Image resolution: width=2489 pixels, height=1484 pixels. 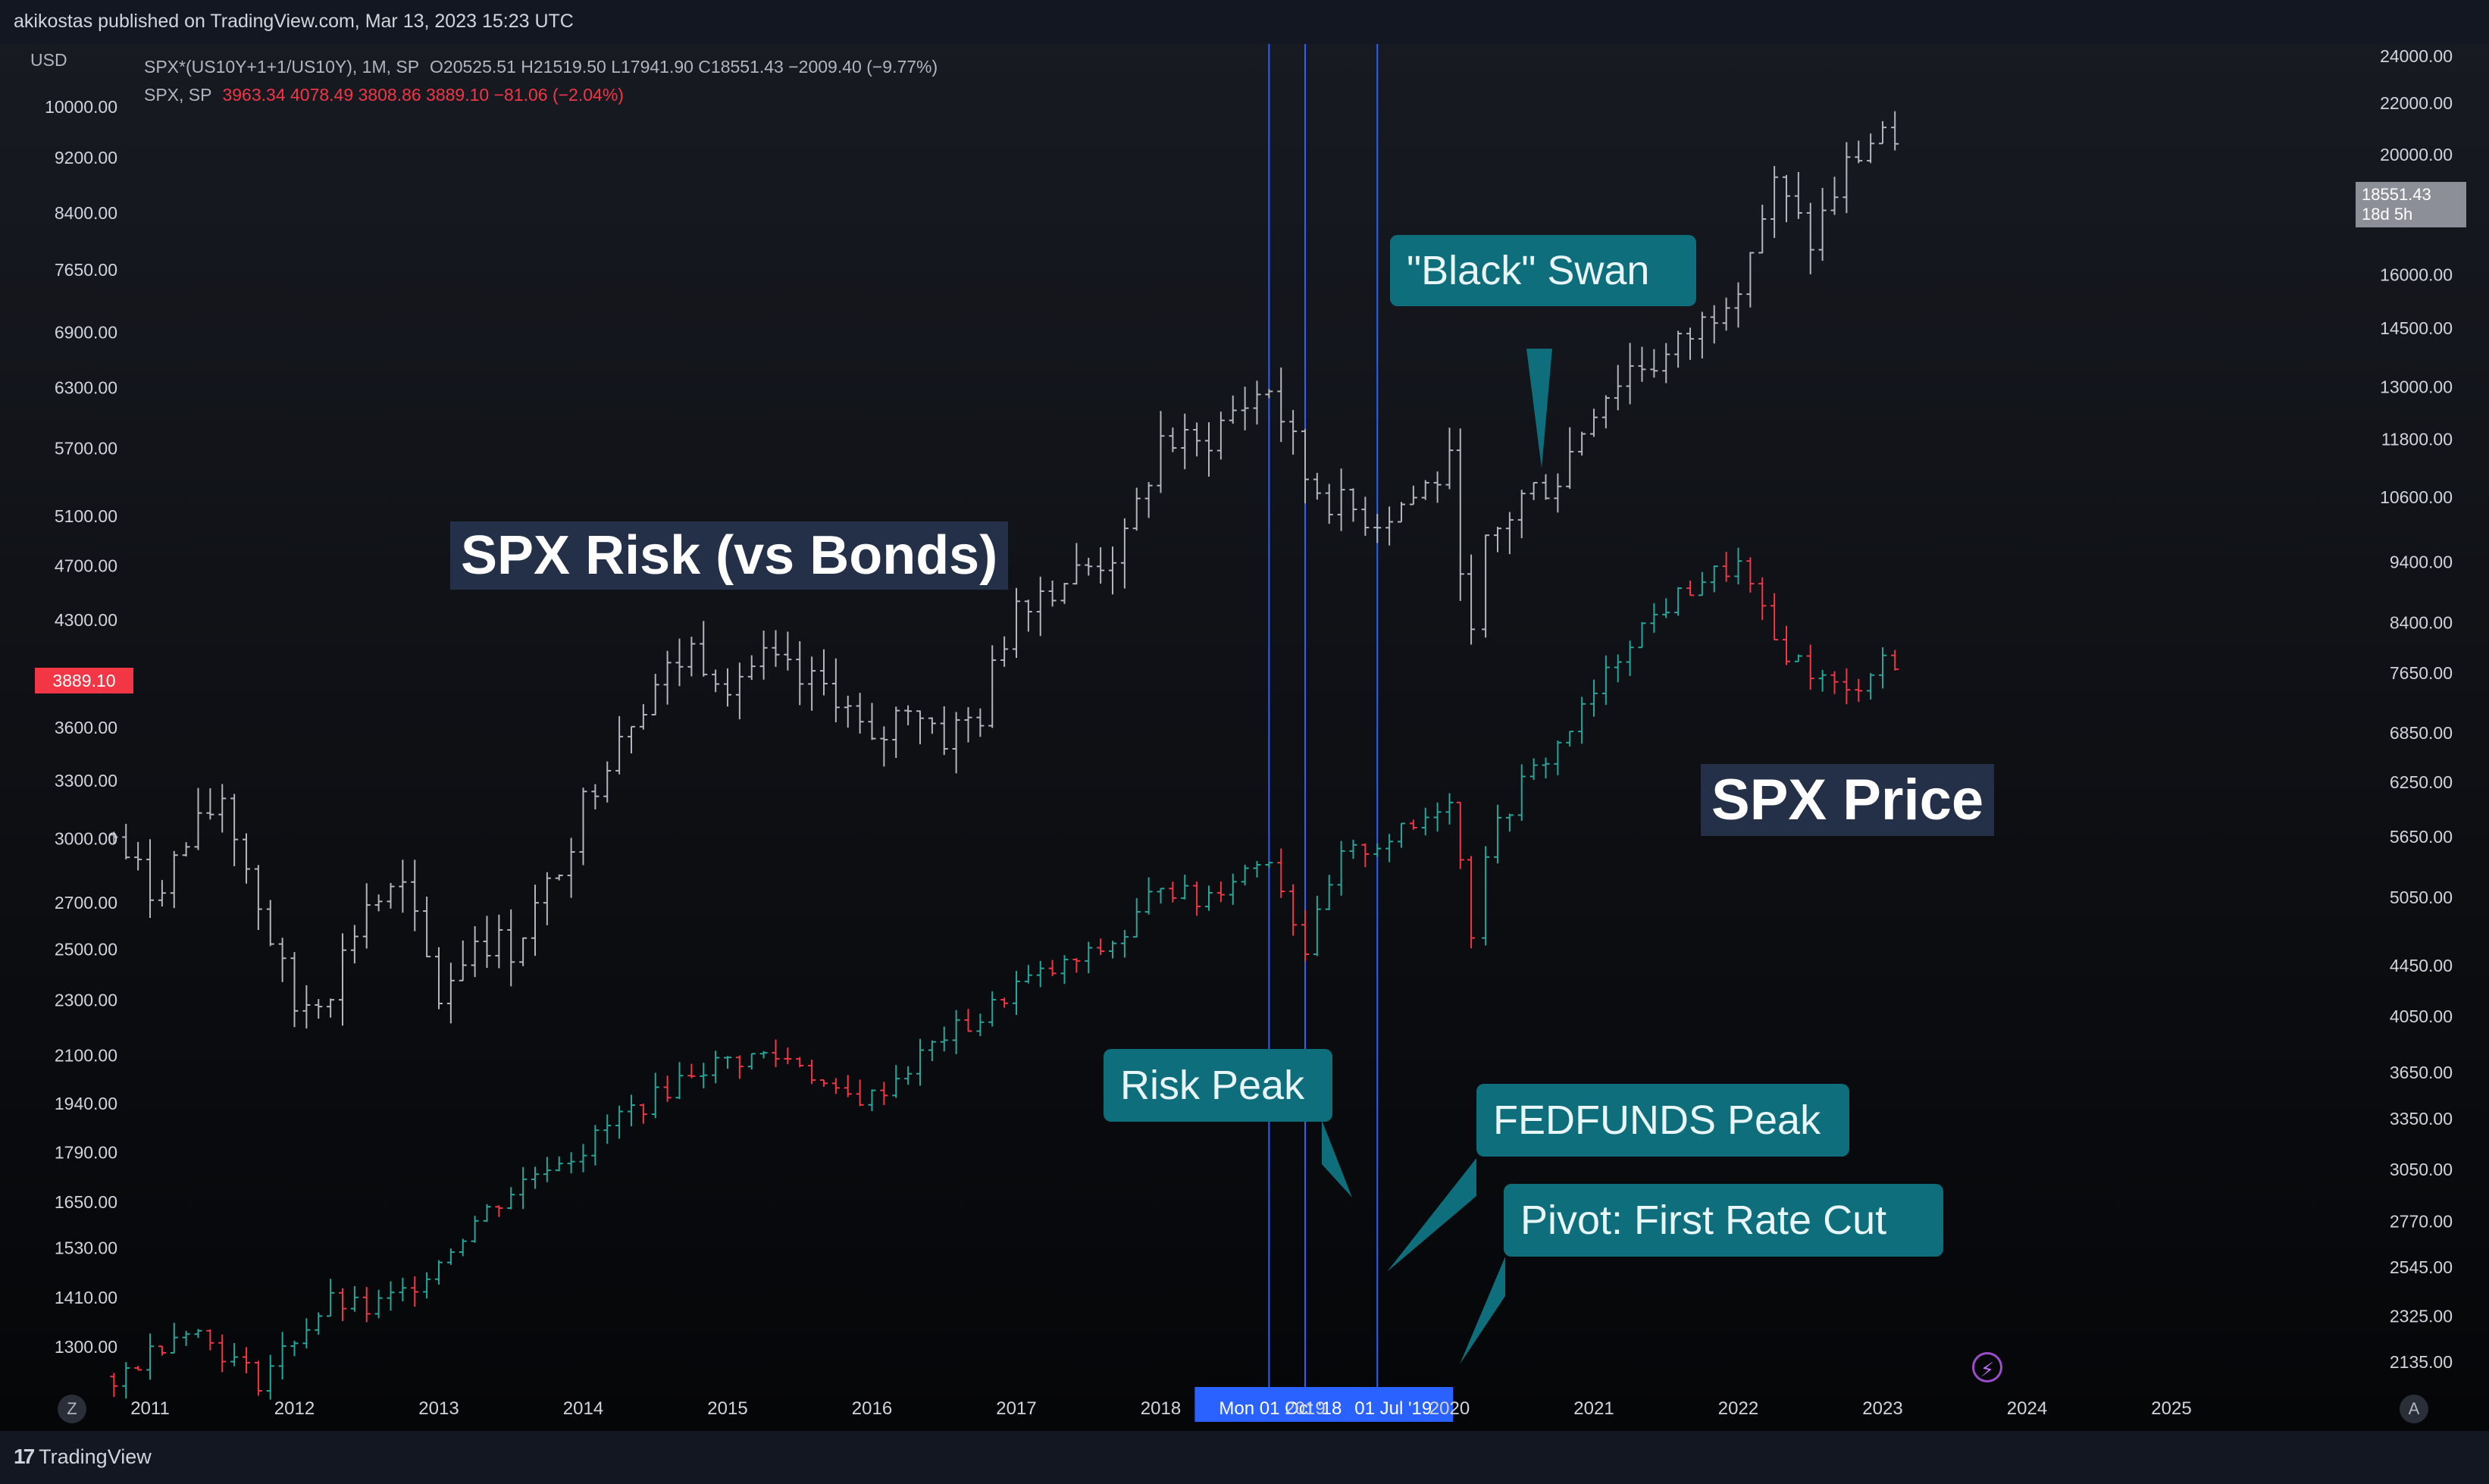 I want to click on left-axis-tick: 3600.00, so click(x=86, y=727).